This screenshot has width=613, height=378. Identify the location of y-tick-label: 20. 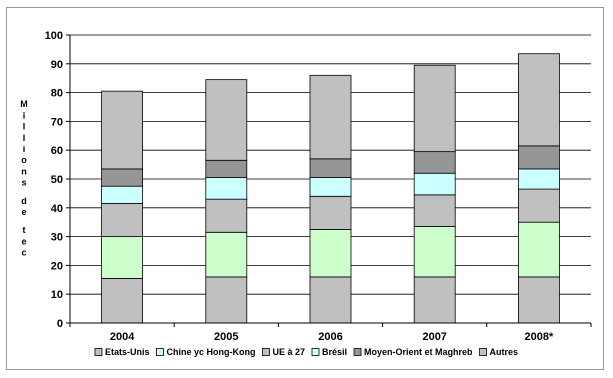
(57, 266).